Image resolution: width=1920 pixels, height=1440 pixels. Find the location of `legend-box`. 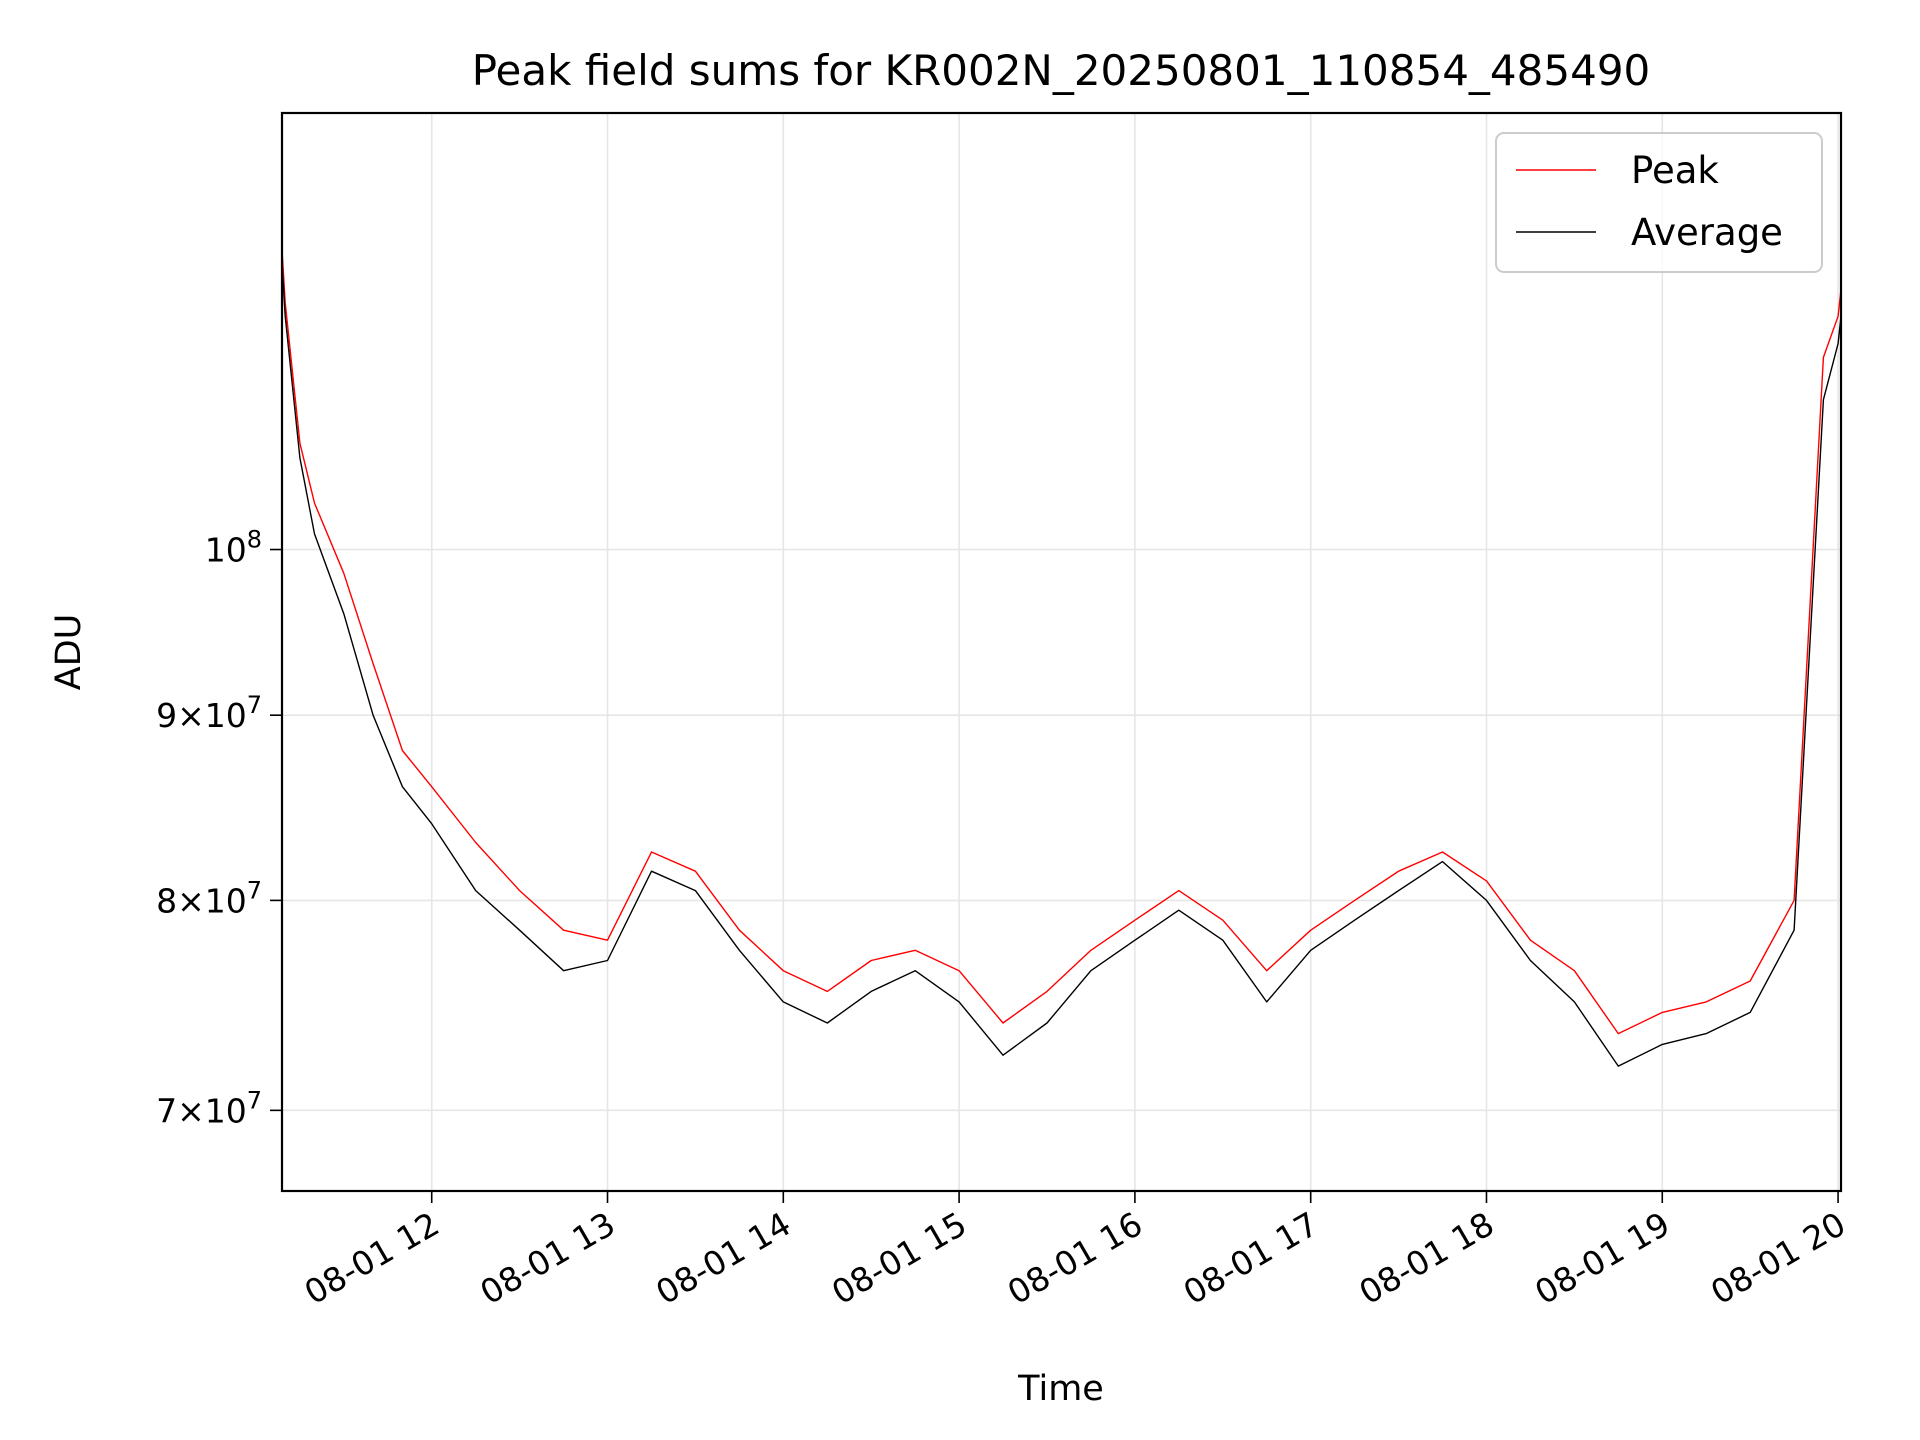

legend-box is located at coordinates (1659, 202).